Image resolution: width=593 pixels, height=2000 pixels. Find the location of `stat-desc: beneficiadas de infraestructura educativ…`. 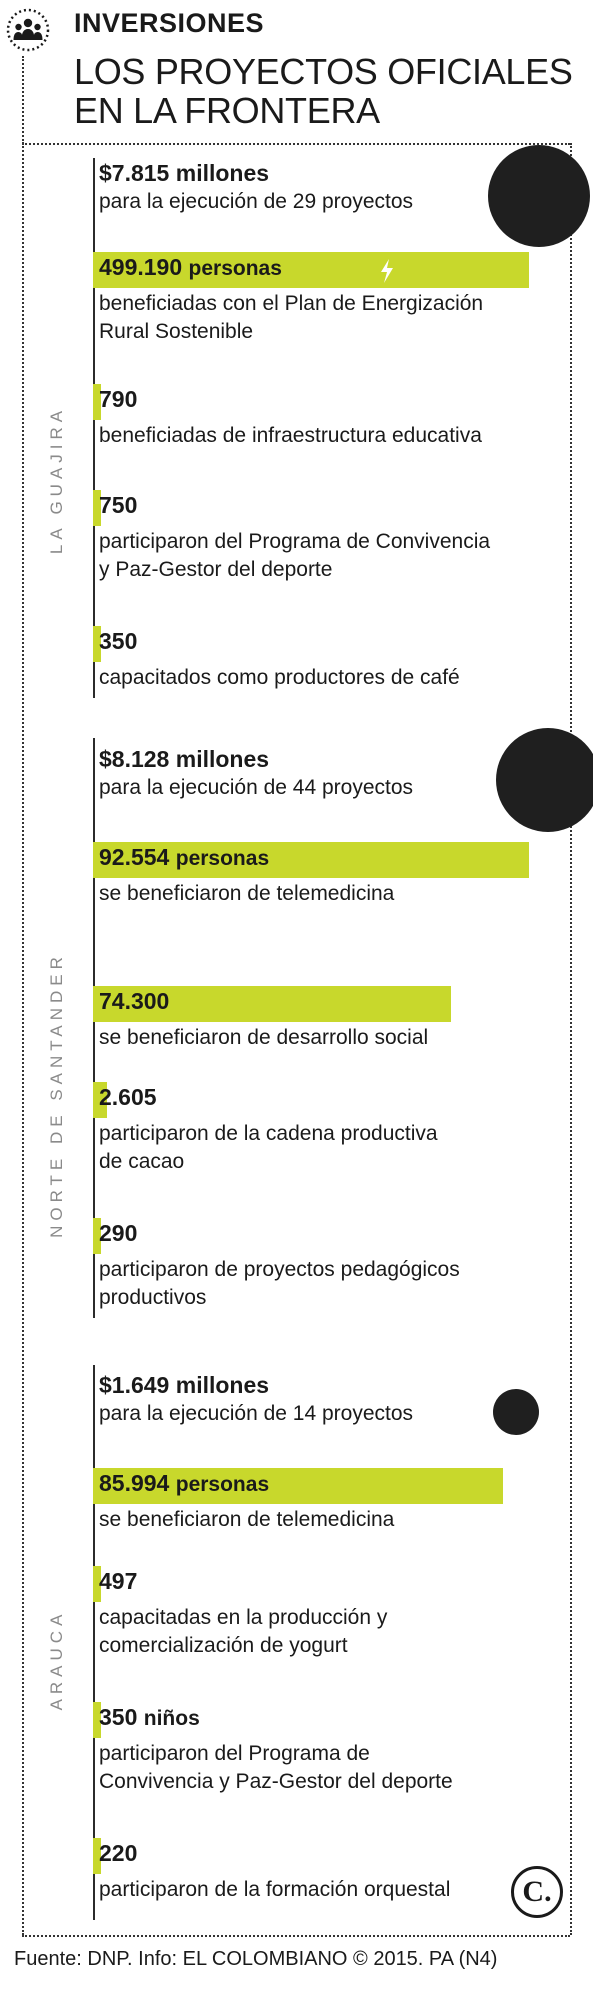

stat-desc: beneficiadas de infraestructura educativ… is located at coordinates (334, 436).